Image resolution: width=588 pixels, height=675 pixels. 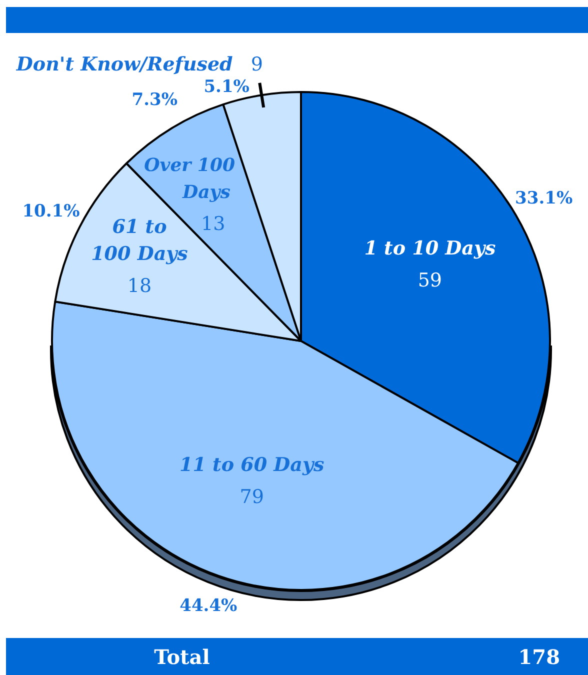 I want to click on slice-label: 1 to 10 Days, so click(x=430, y=248).